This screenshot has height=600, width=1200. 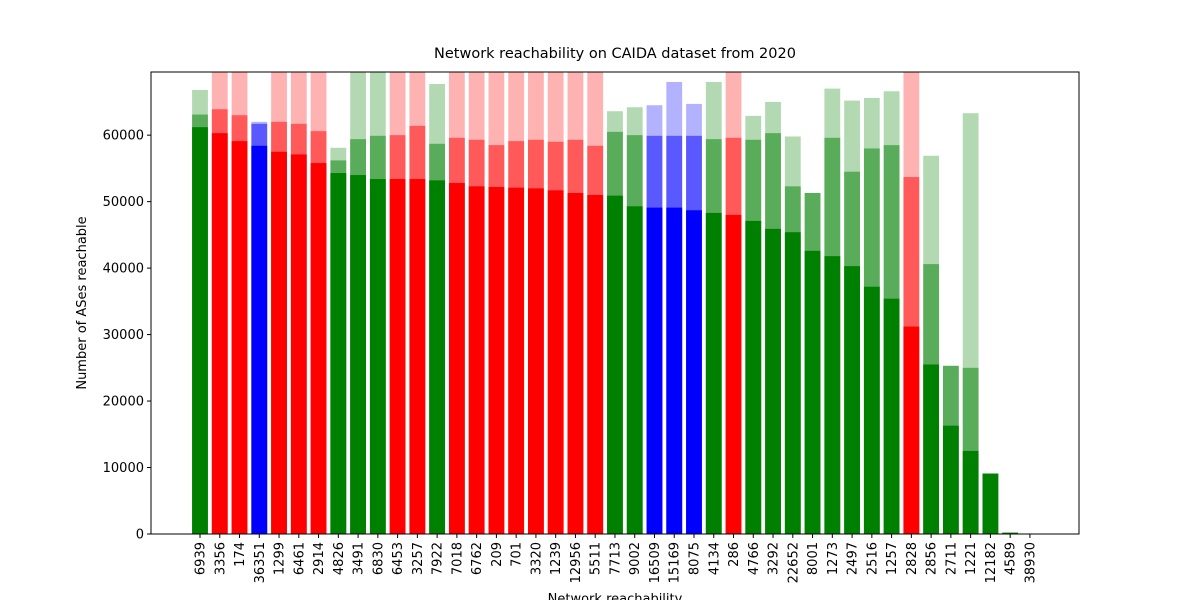 I want to click on x-tick-label: 1299, so click(x=280, y=558).